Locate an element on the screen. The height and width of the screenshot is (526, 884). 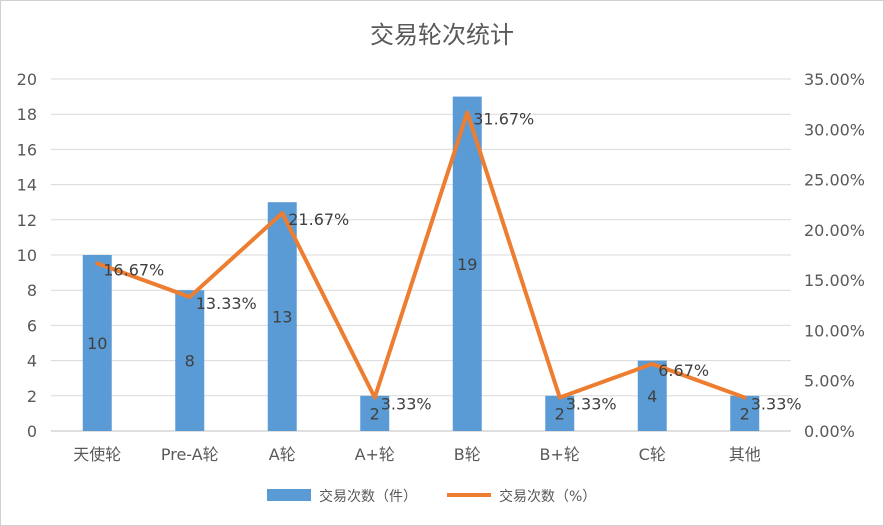
left-tick-label: 2 is located at coordinates (32, 396).